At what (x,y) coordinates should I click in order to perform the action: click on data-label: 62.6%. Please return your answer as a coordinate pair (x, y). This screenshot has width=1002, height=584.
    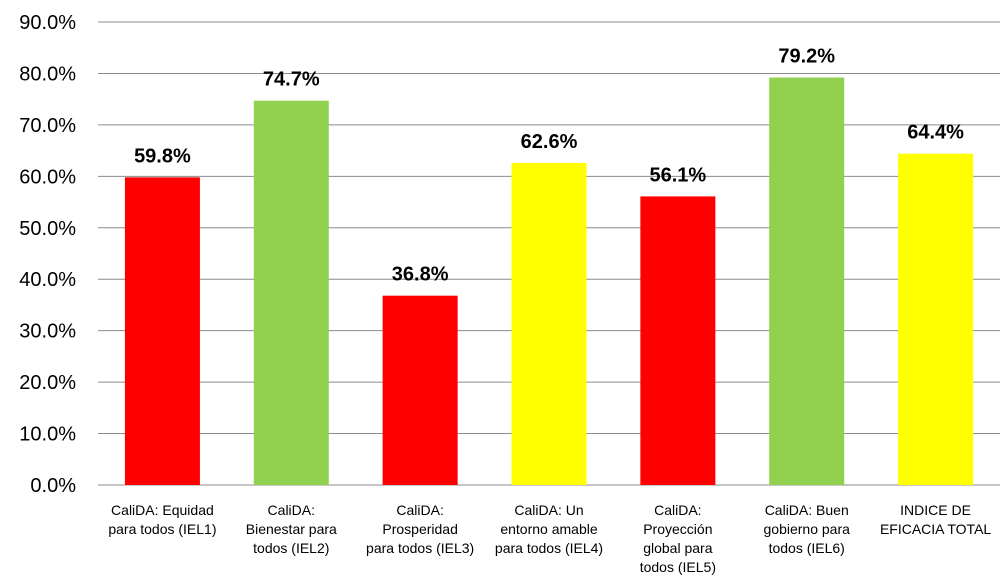
    Looking at the image, I should click on (549, 142).